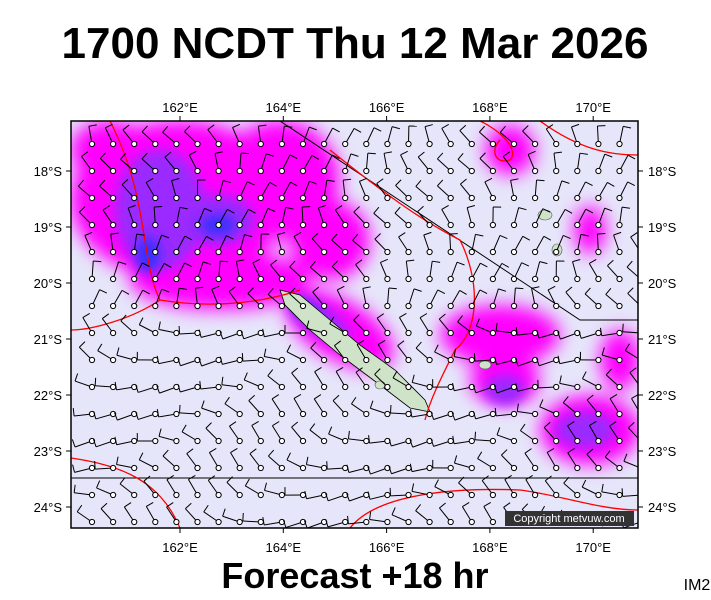 The height and width of the screenshot is (600, 711). I want to click on lon-label: 162°E, so click(180, 547).